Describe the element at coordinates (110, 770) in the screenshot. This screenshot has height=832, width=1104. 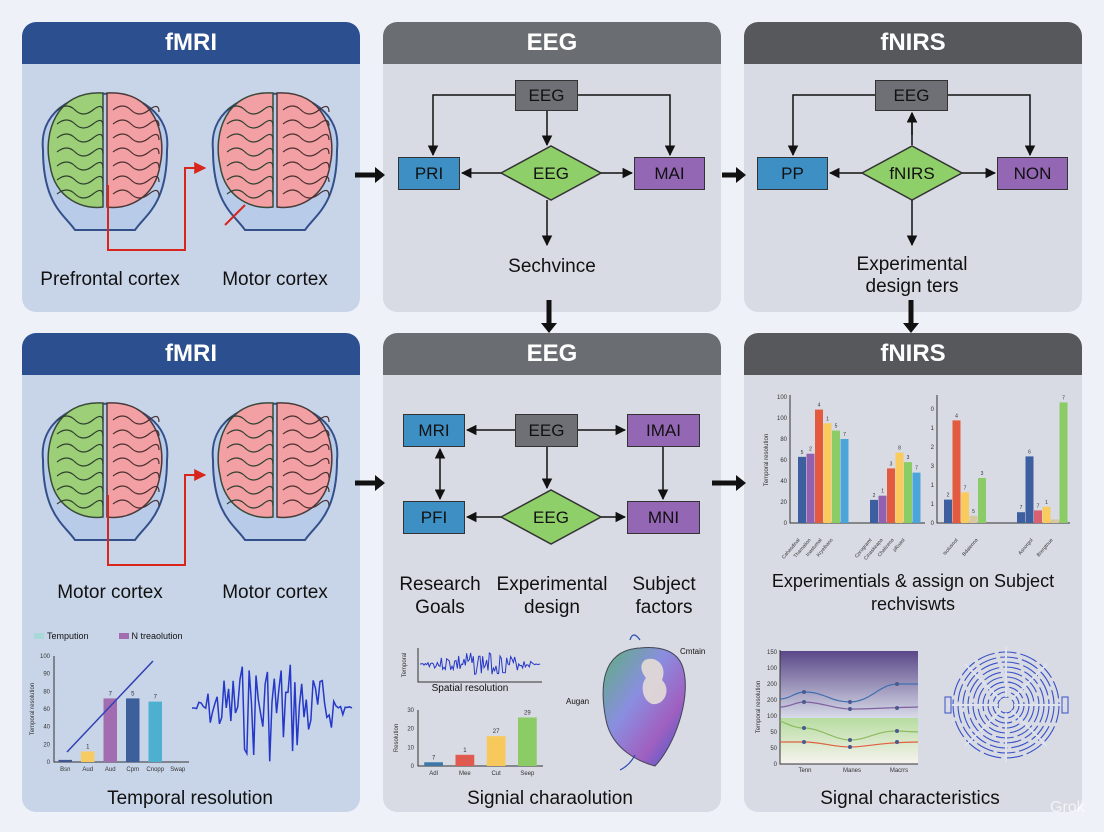
I see `x-tick-label: Aud` at that location.